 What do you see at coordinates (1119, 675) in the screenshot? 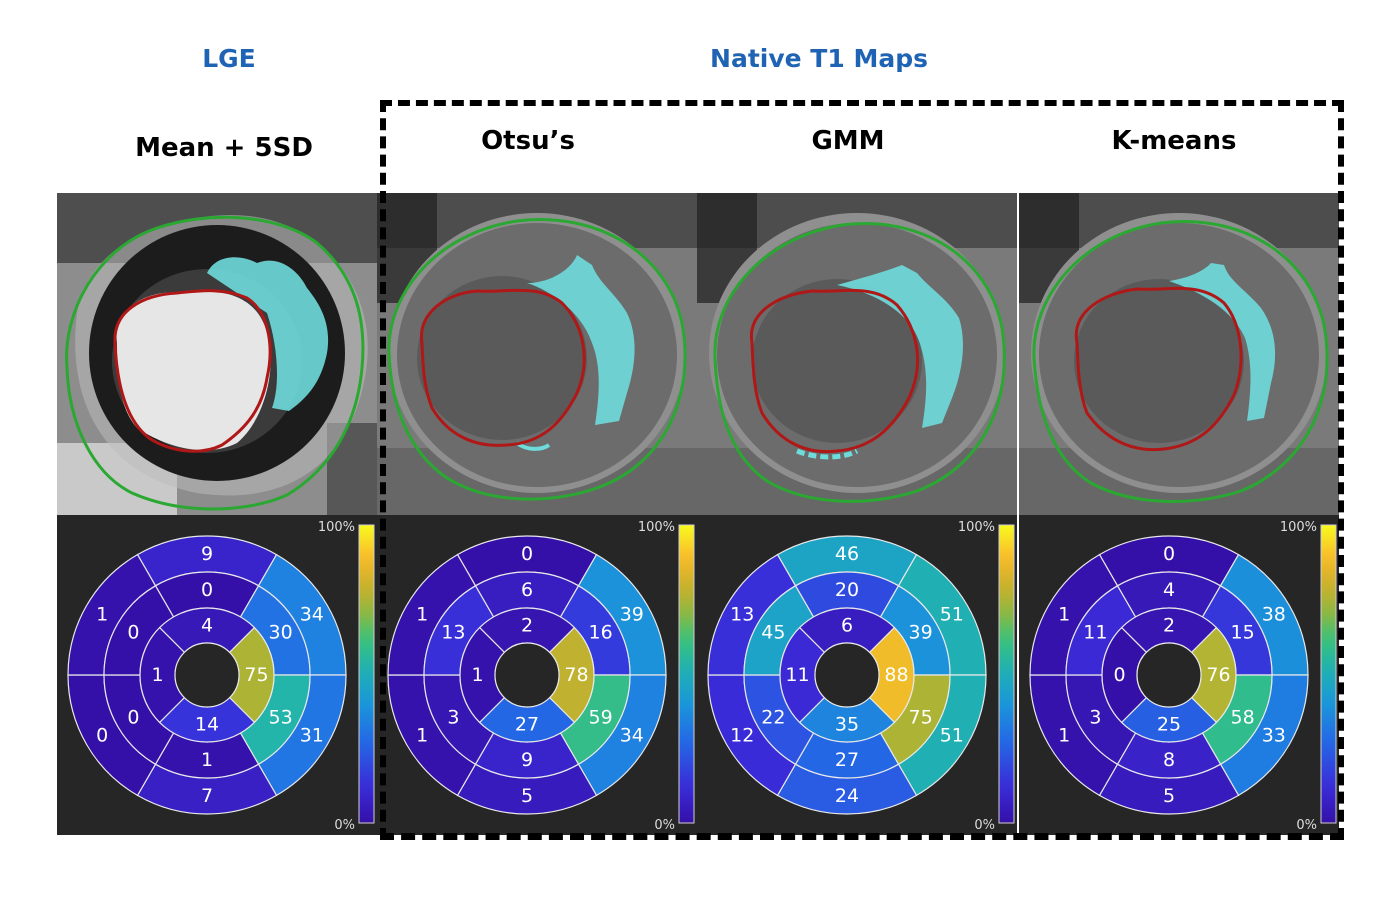
I see `bullseye-label-apical-4: 0` at bounding box center [1119, 675].